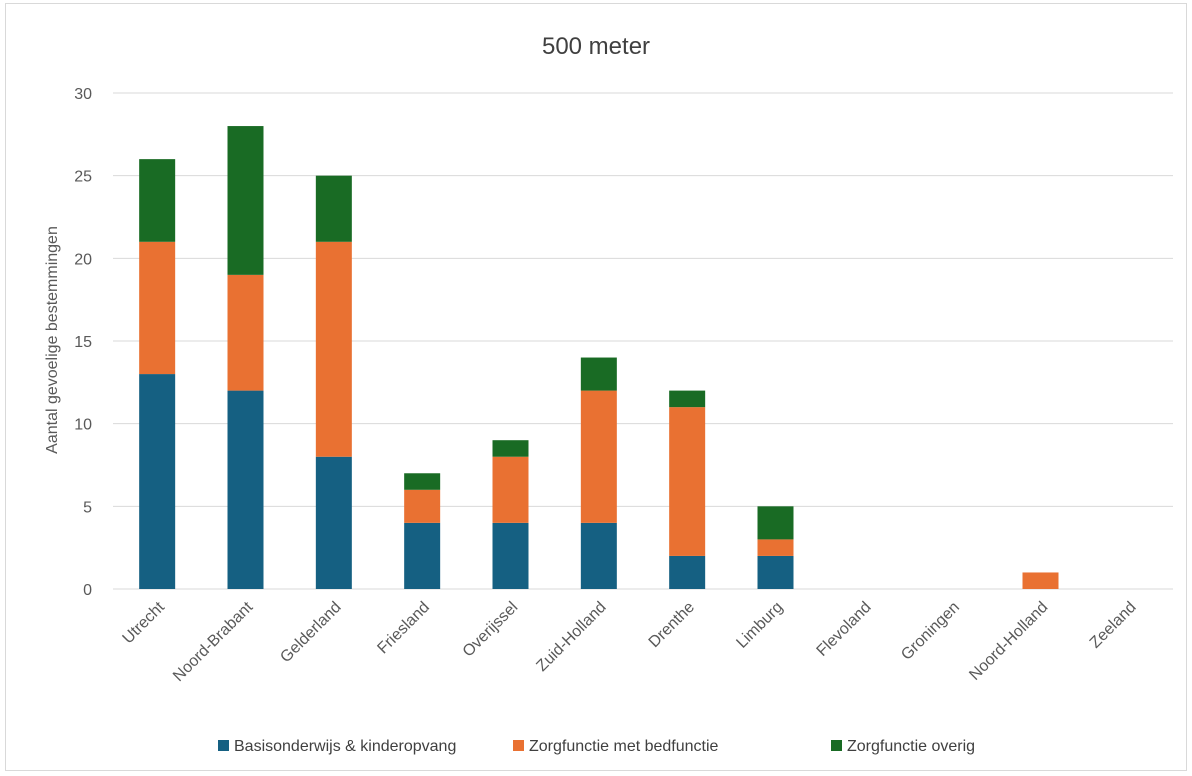 Image resolution: width=1192 pixels, height=776 pixels. What do you see at coordinates (1008, 641) in the screenshot?
I see `x-tick-label: Noord-Holland` at bounding box center [1008, 641].